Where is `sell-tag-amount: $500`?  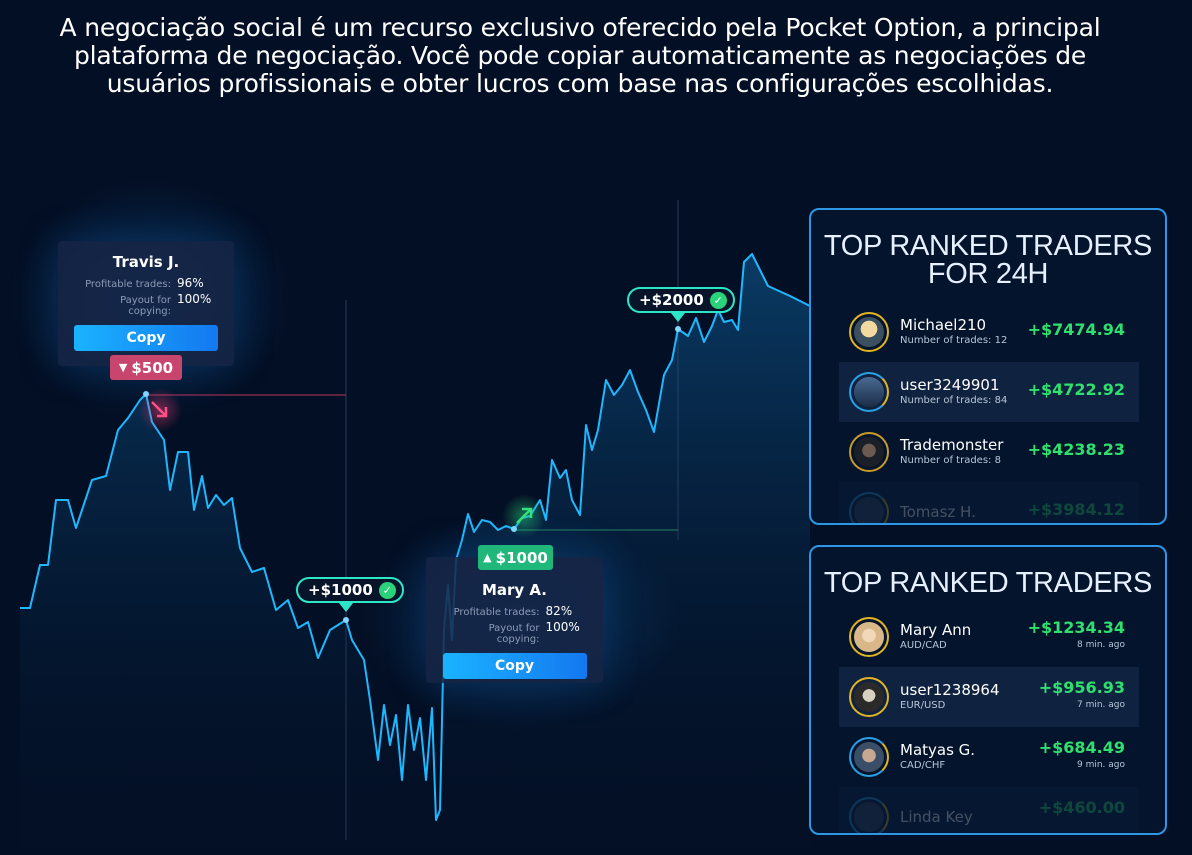
sell-tag-amount: $500 is located at coordinates (152, 367).